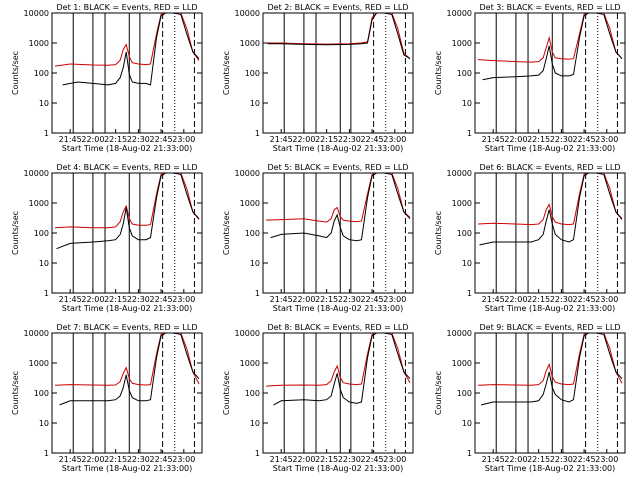  I want to click on panel-title: Det 3: BLACK = Events, RED = LLD, so click(550, 7).